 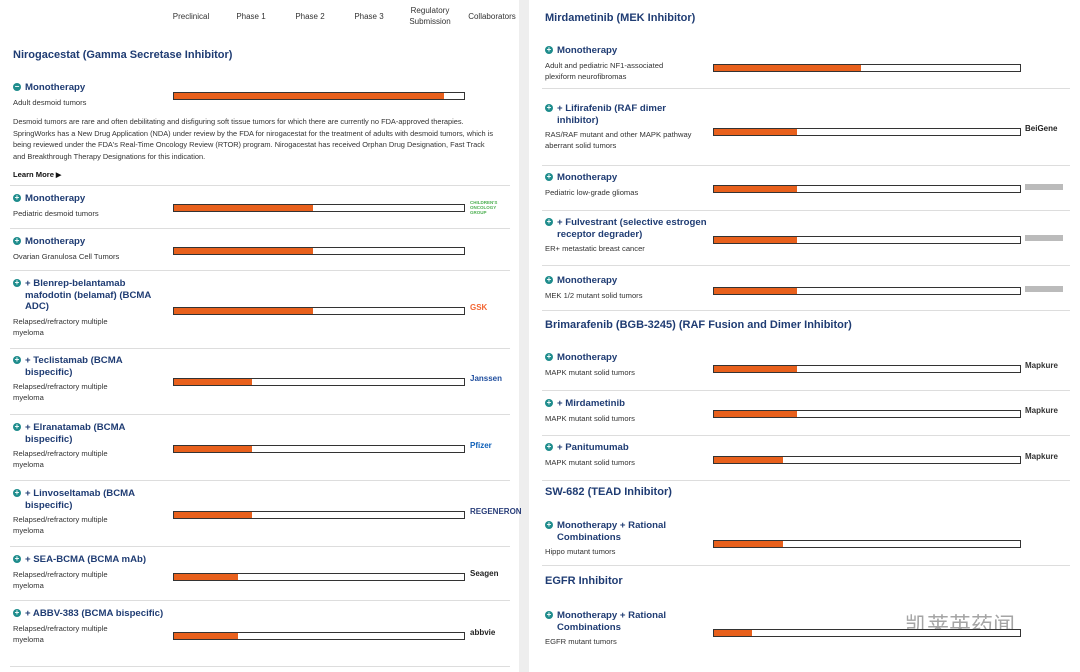 What do you see at coordinates (89, 206) in the screenshot?
I see `program: Monotherapy Pediatric desmoid tumors` at bounding box center [89, 206].